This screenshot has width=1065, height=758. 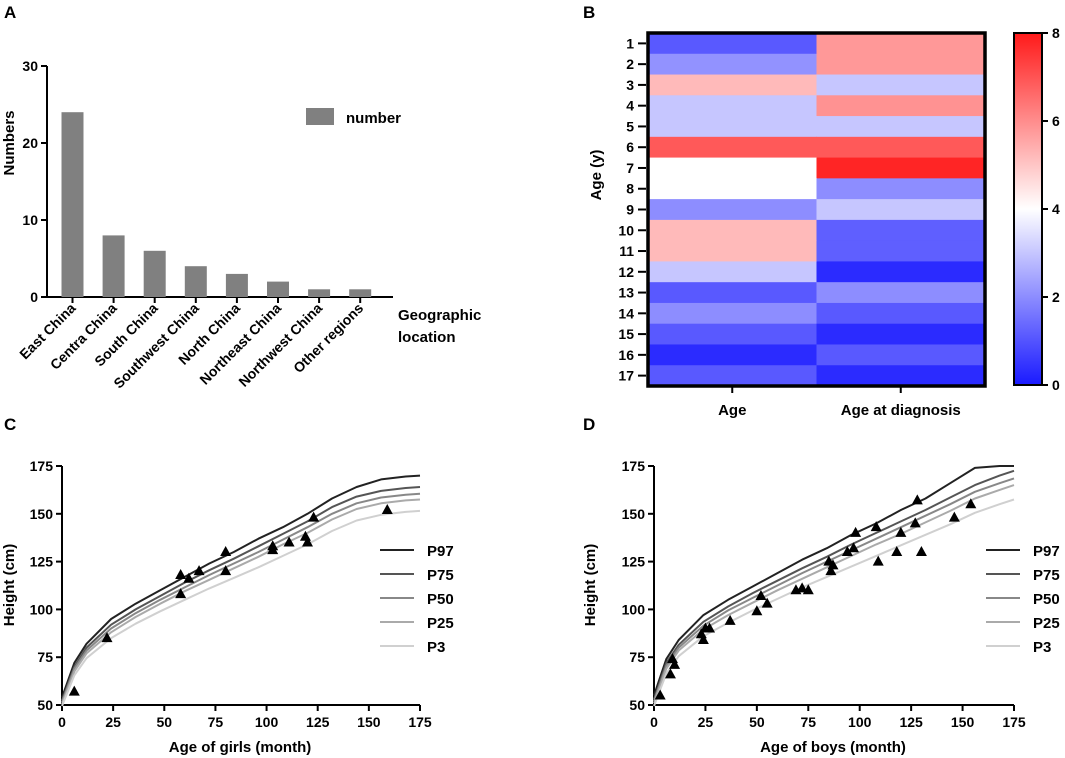 What do you see at coordinates (440, 575) in the screenshot?
I see `panel-c-legend-label-p75: P75` at bounding box center [440, 575].